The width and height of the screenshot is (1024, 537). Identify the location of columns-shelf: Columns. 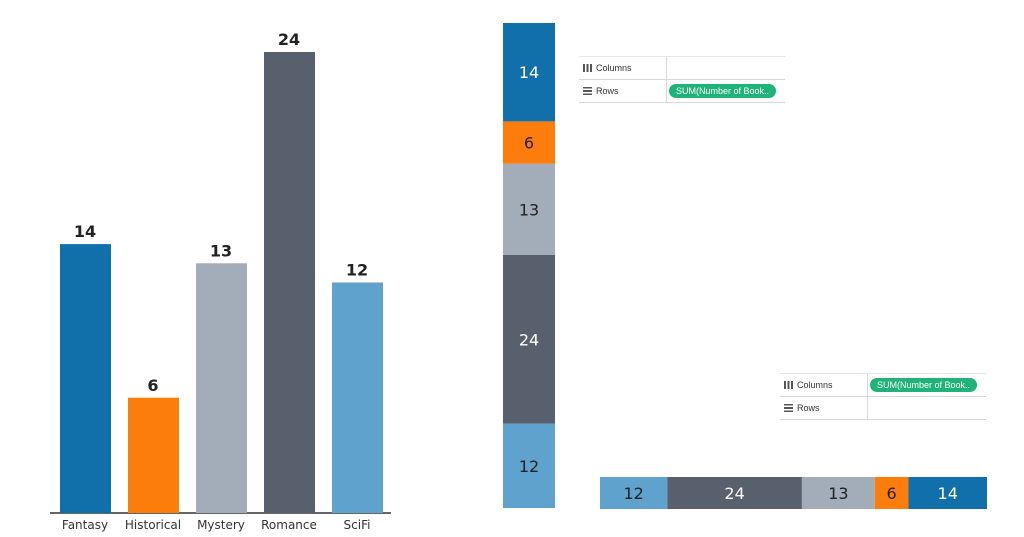
(682, 68).